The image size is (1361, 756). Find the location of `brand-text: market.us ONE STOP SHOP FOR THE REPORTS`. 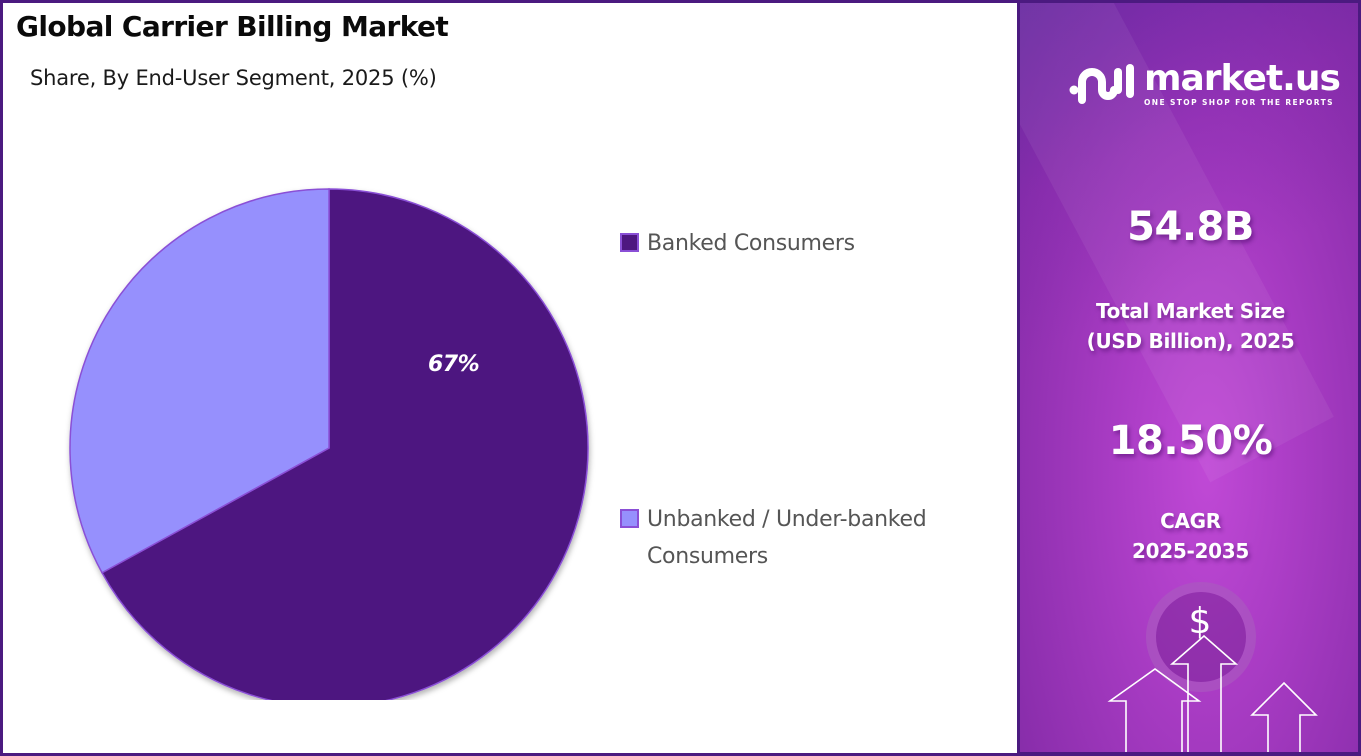

brand-text: market.us ONE STOP SHOP FOR THE REPORTS is located at coordinates (1242, 82).